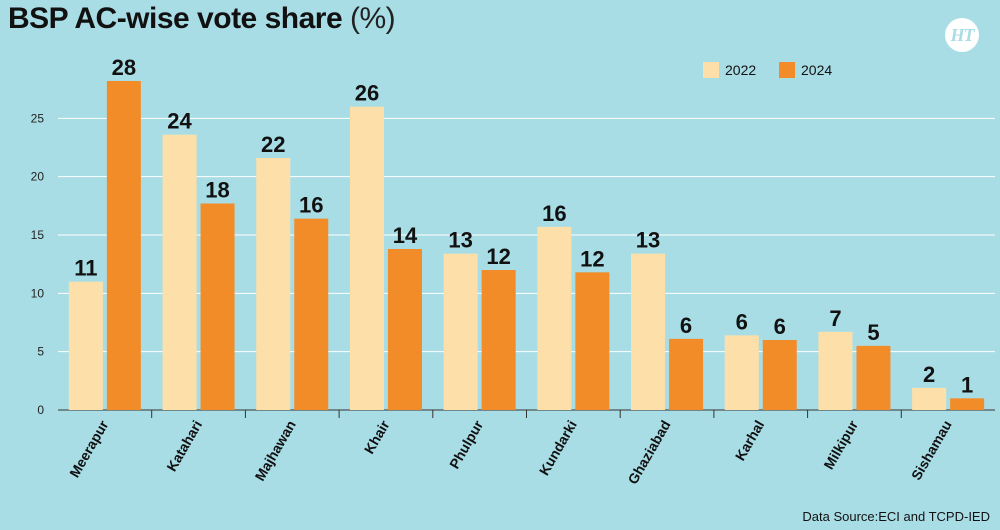 The image size is (1000, 530). What do you see at coordinates (405, 235) in the screenshot?
I see `data-label: 14` at bounding box center [405, 235].